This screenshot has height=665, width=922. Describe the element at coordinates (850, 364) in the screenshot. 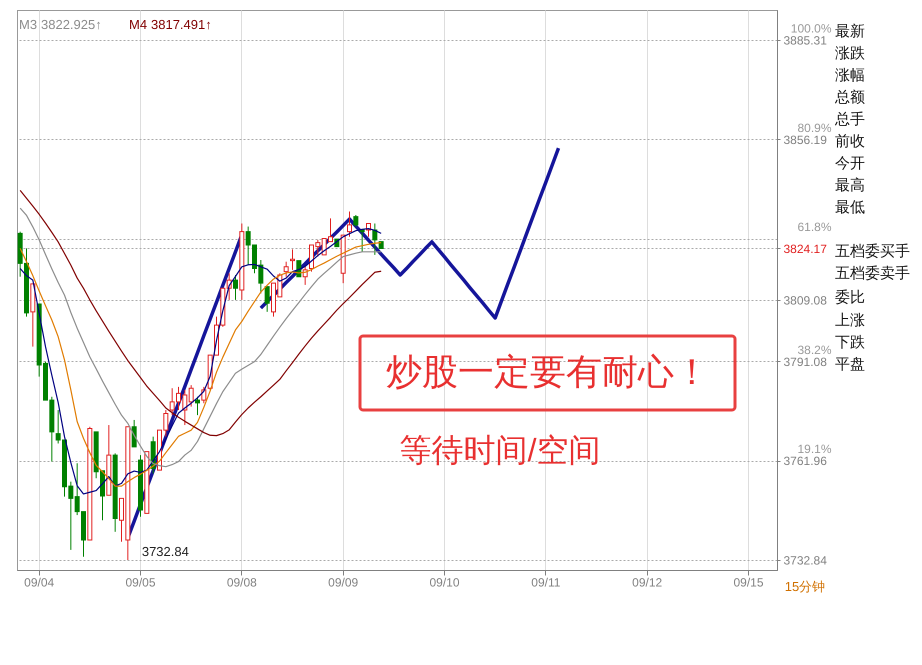

I see `text: 平盘` at that location.